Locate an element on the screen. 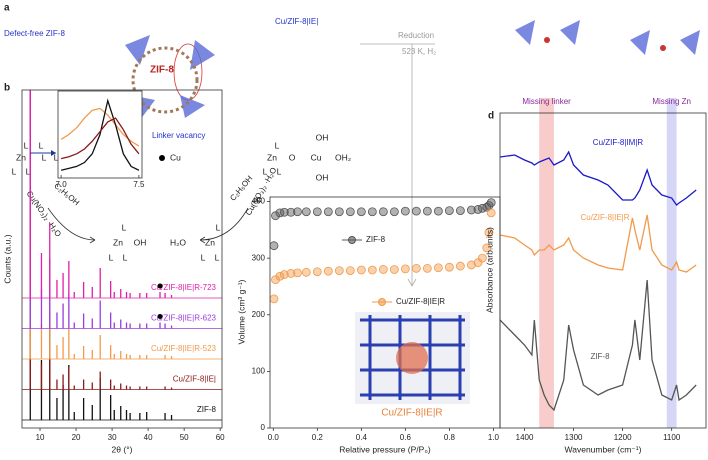 This screenshot has height=460, width=708. y-tick-label: 200 is located at coordinates (259, 314).